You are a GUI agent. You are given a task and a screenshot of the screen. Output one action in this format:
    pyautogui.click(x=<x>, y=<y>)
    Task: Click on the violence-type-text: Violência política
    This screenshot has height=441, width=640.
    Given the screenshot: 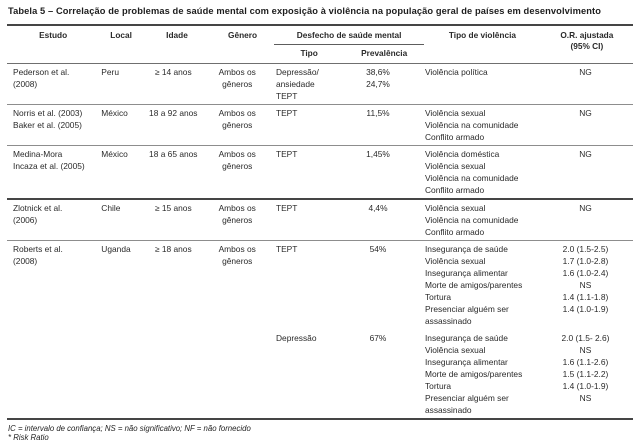 What is the action you would take?
    pyautogui.click(x=456, y=72)
    